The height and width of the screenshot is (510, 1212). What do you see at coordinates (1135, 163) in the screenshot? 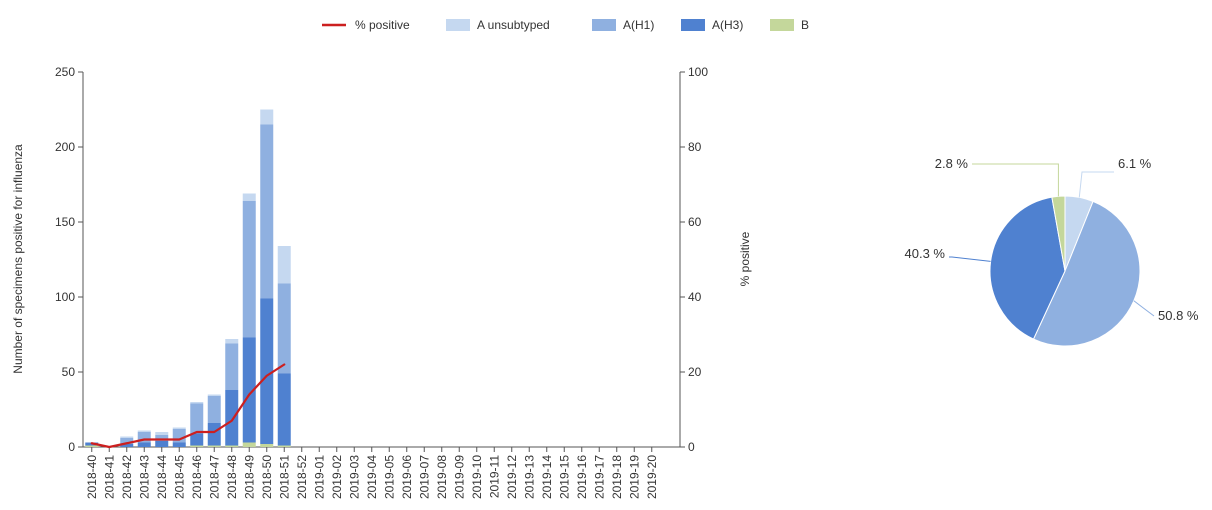
I see `pie-label: 6.1 %` at bounding box center [1135, 163].